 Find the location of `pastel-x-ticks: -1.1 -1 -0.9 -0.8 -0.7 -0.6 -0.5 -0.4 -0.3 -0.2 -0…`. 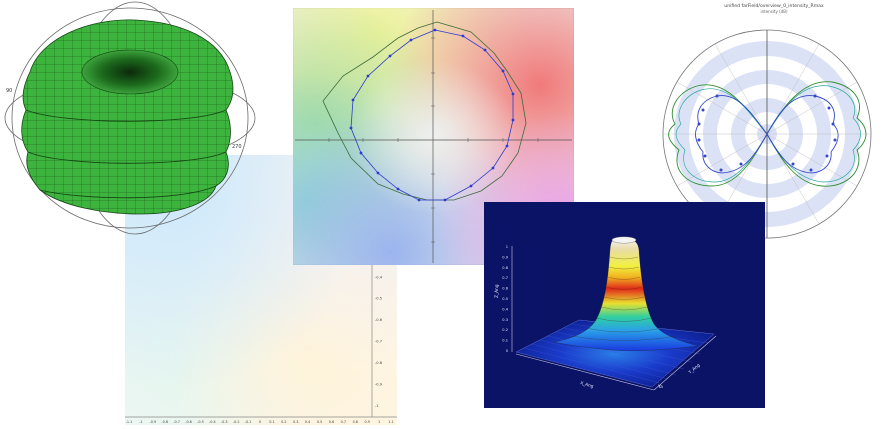

pastel-x-ticks: -1.1 -1 -0.9 -0.8 -0.7 -0.6 -0.5 -0.4 -0.3 -0.2 -0… is located at coordinates (260, 422).